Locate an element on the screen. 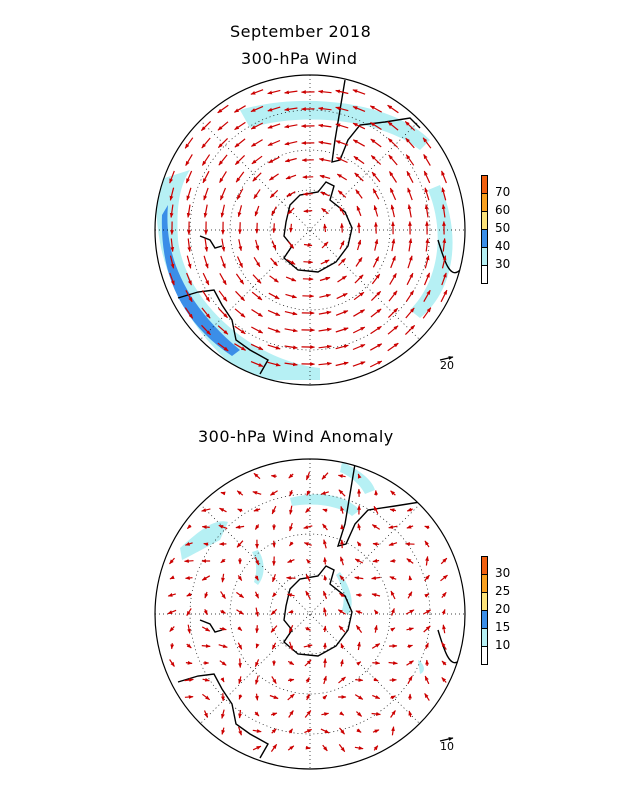 The height and width of the screenshot is (800, 618). wind-colorbar: 70 60 50 40 30 is located at coordinates (501, 231).